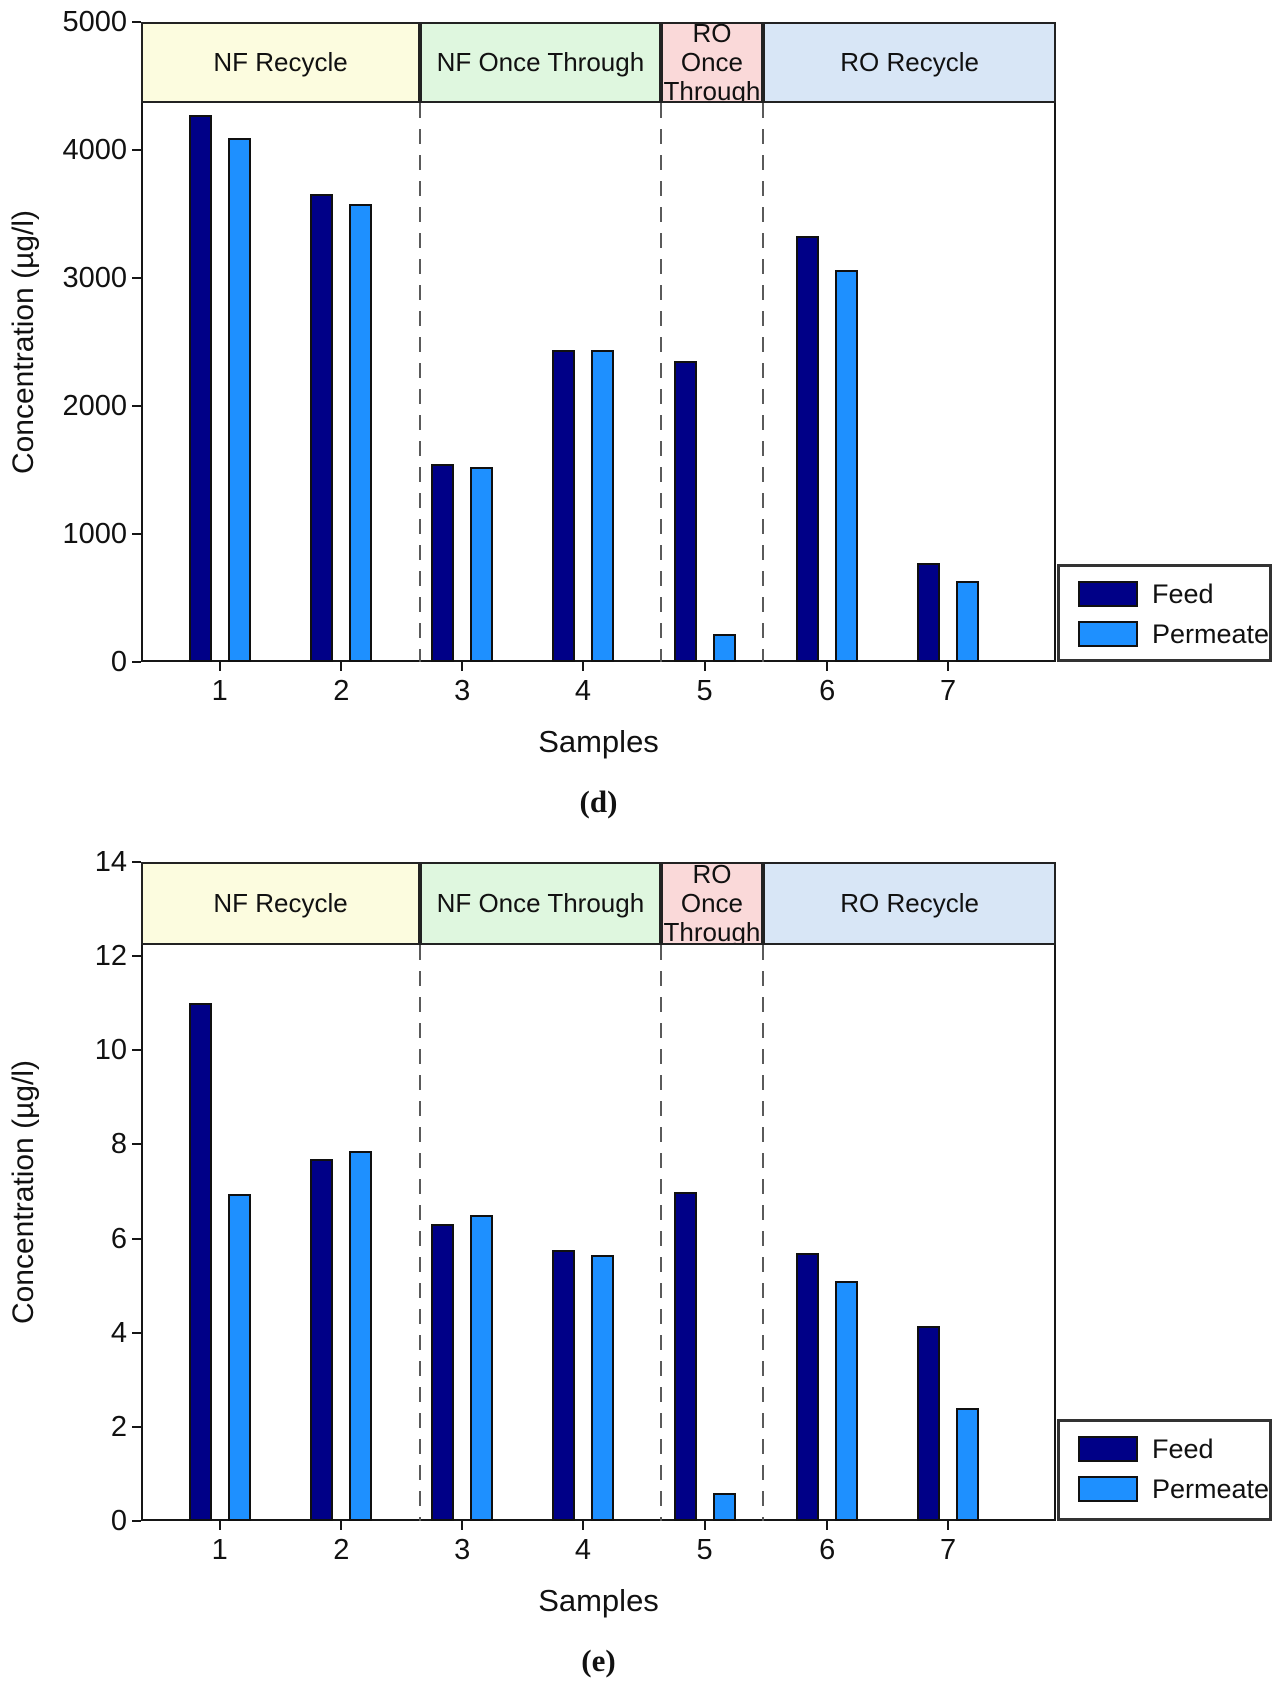 The image size is (1285, 1691). I want to click on y-tick-label: 3000, so click(94, 278).